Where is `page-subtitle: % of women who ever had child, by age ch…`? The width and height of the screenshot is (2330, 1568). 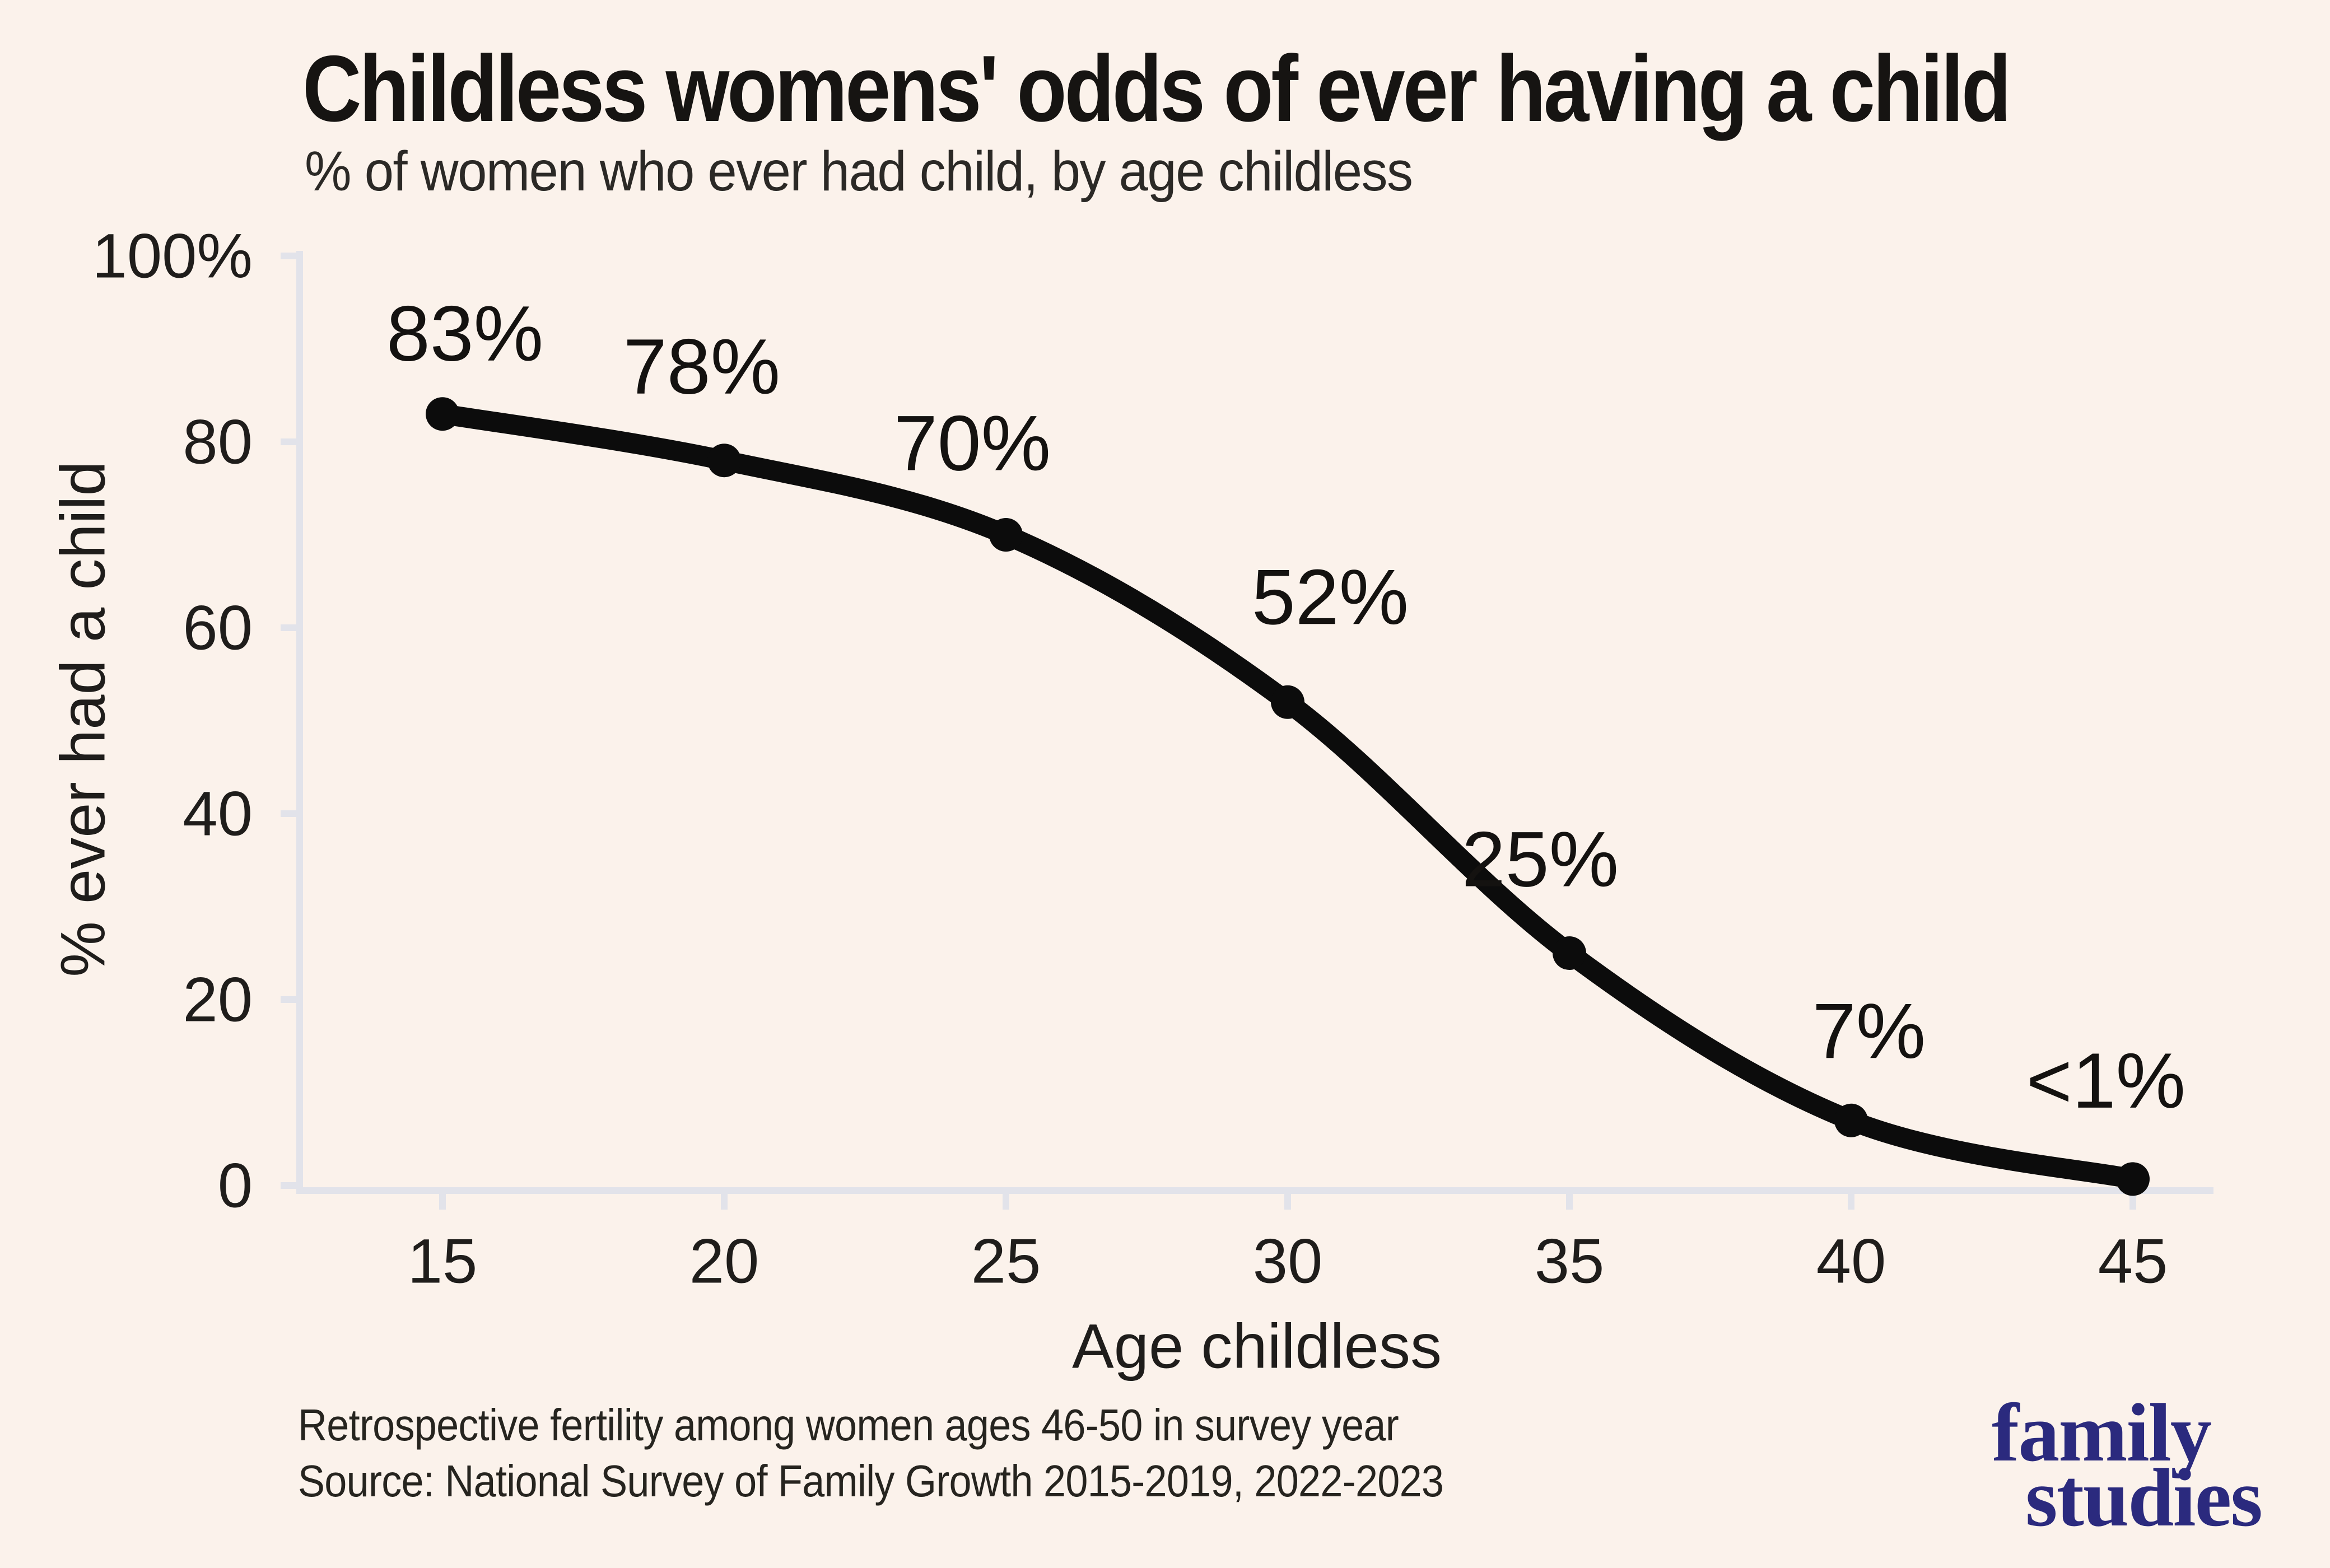 page-subtitle: % of women who ever had child, by age ch… is located at coordinates (859, 172).